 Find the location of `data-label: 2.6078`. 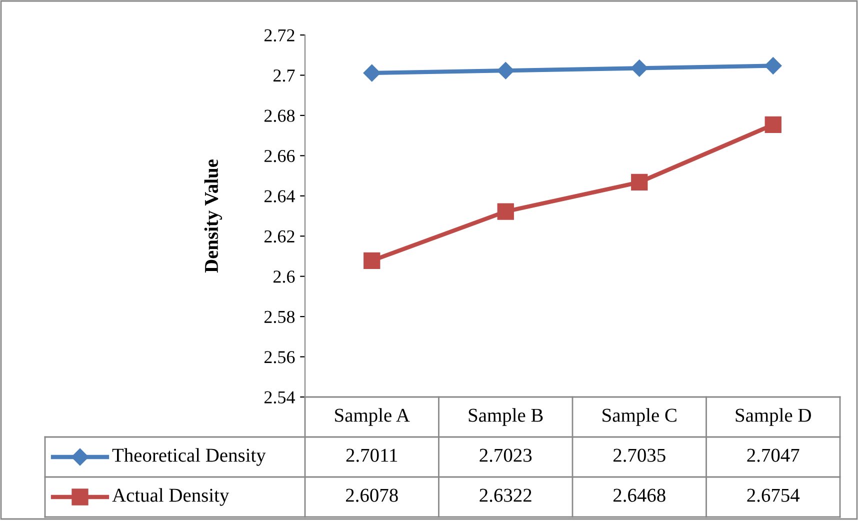

data-label: 2.6078 is located at coordinates (372, 495).